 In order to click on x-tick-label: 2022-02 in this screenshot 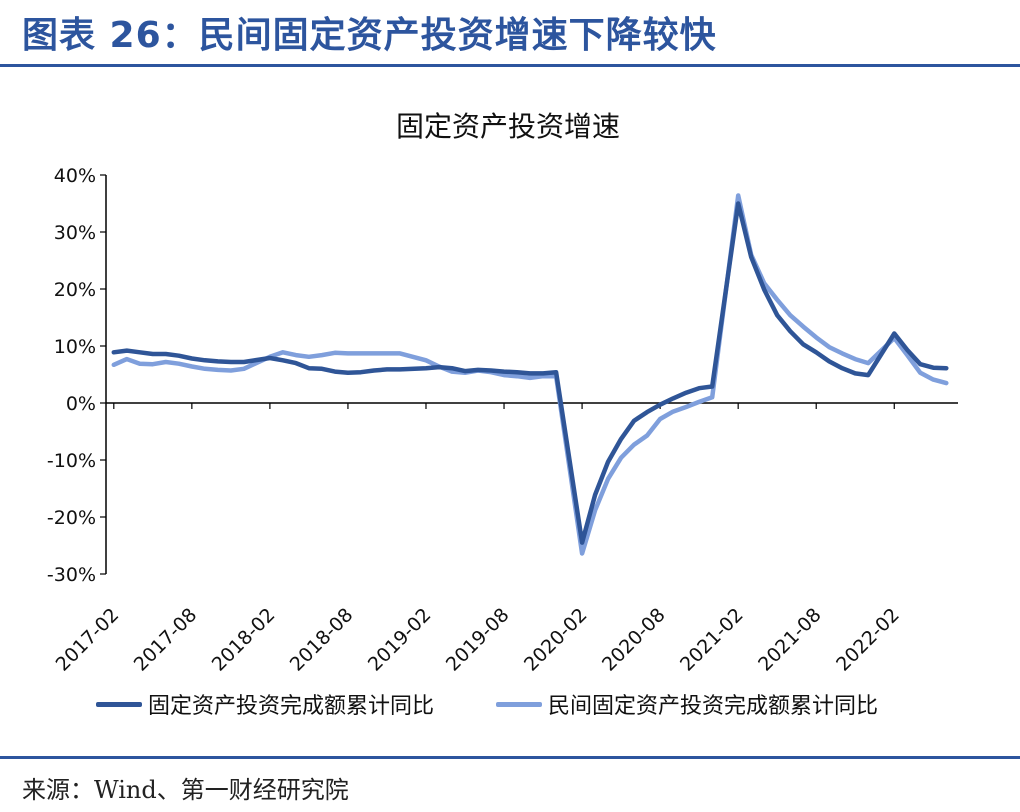, I will do `click(868, 640)`.